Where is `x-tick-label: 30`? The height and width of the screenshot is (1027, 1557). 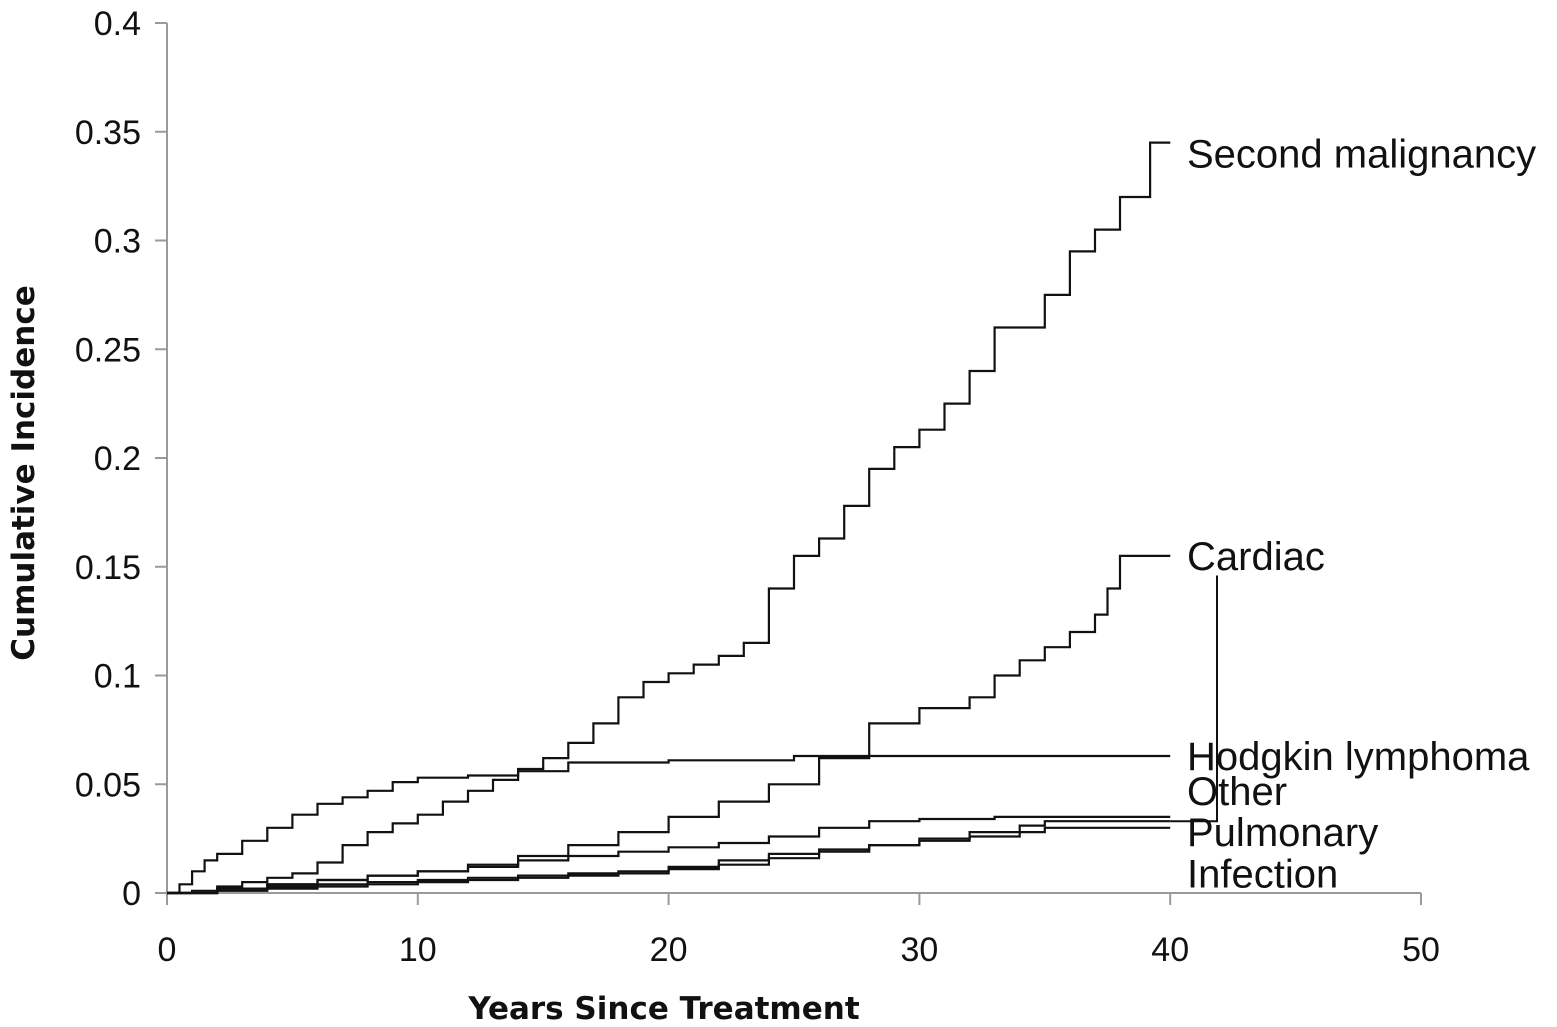 x-tick-label: 30 is located at coordinates (919, 950).